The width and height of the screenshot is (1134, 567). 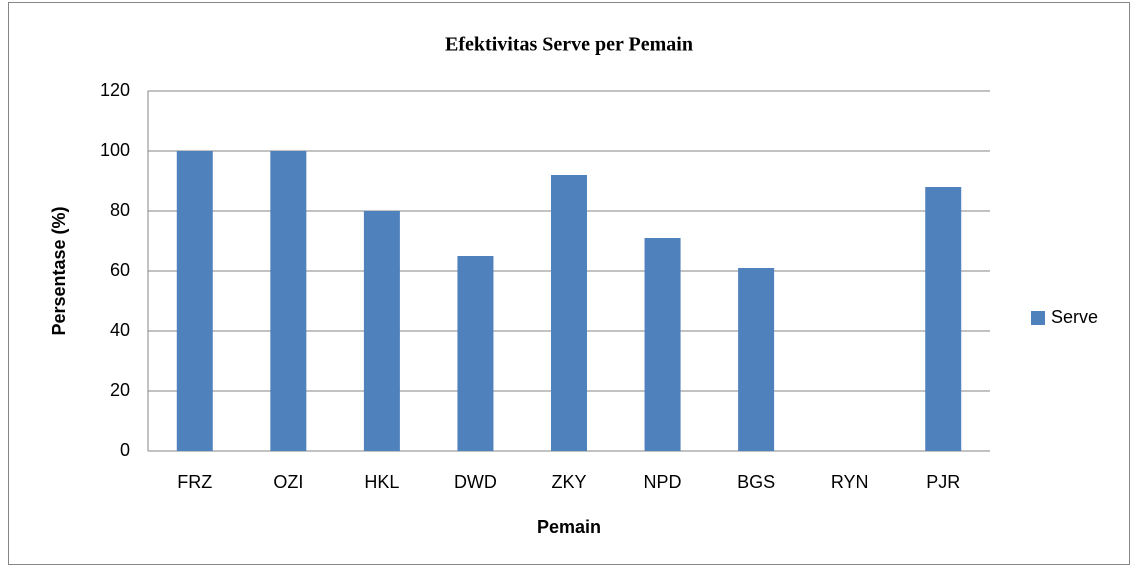 What do you see at coordinates (568, 482) in the screenshot?
I see `x-tick-label: ZKY` at bounding box center [568, 482].